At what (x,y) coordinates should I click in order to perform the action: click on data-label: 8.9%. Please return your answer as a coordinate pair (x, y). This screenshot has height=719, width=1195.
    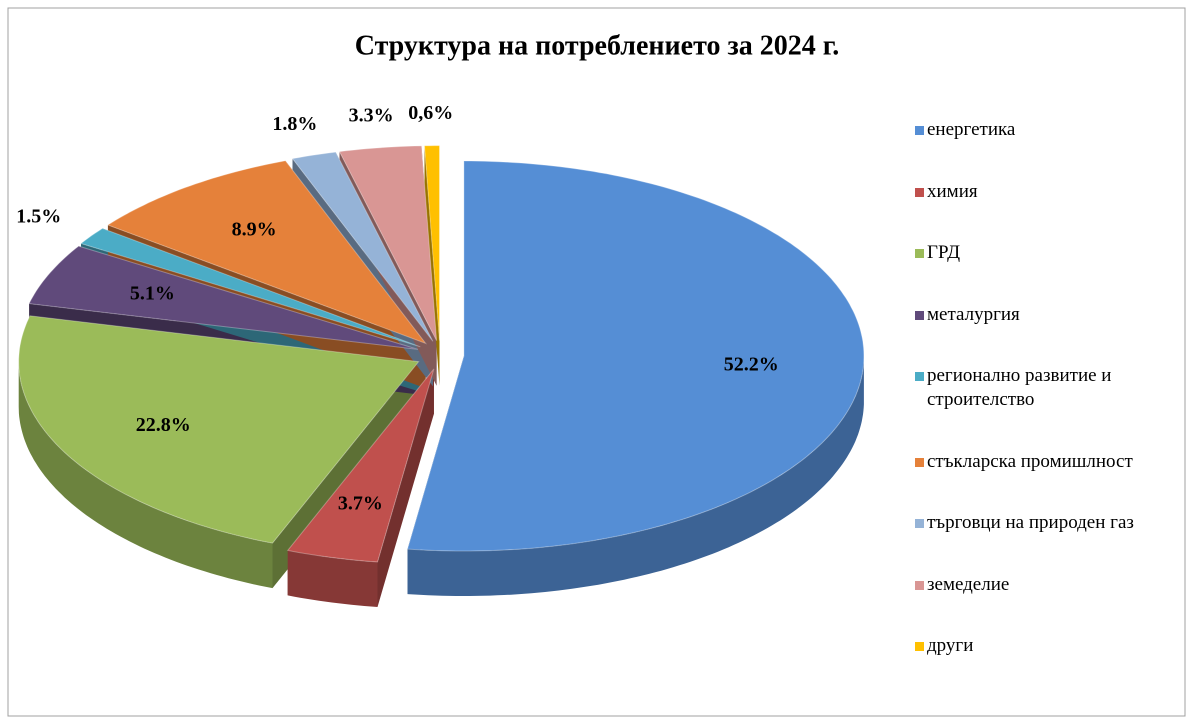
    Looking at the image, I should click on (254, 229).